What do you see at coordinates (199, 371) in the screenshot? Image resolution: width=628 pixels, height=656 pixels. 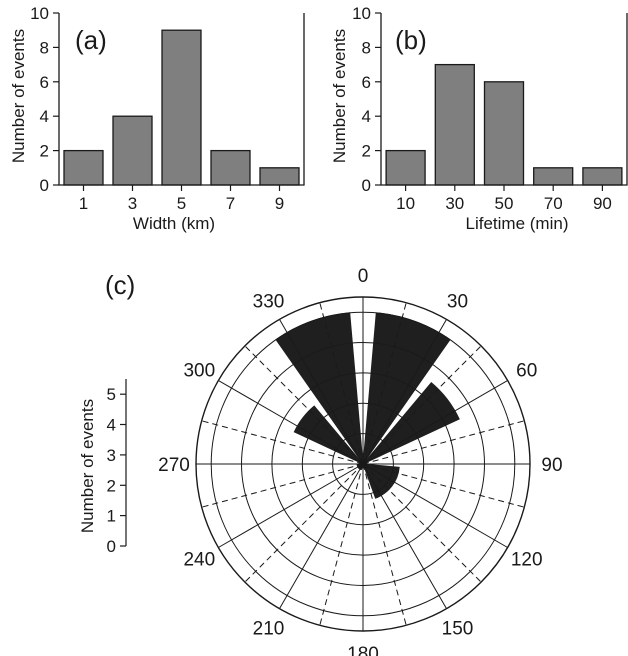 I see `rose-direction-label: 300` at bounding box center [199, 371].